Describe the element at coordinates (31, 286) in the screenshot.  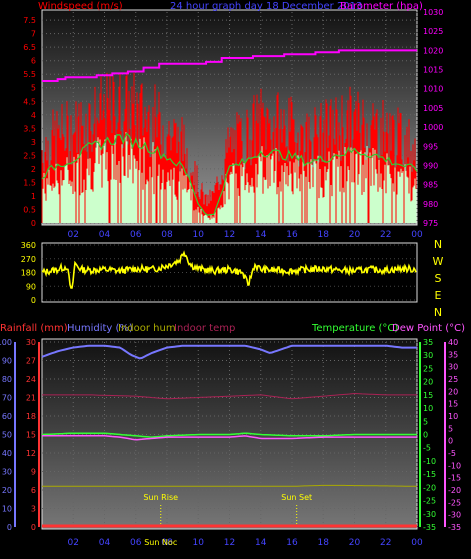
I see `direction-tick-label: 90` at that location.